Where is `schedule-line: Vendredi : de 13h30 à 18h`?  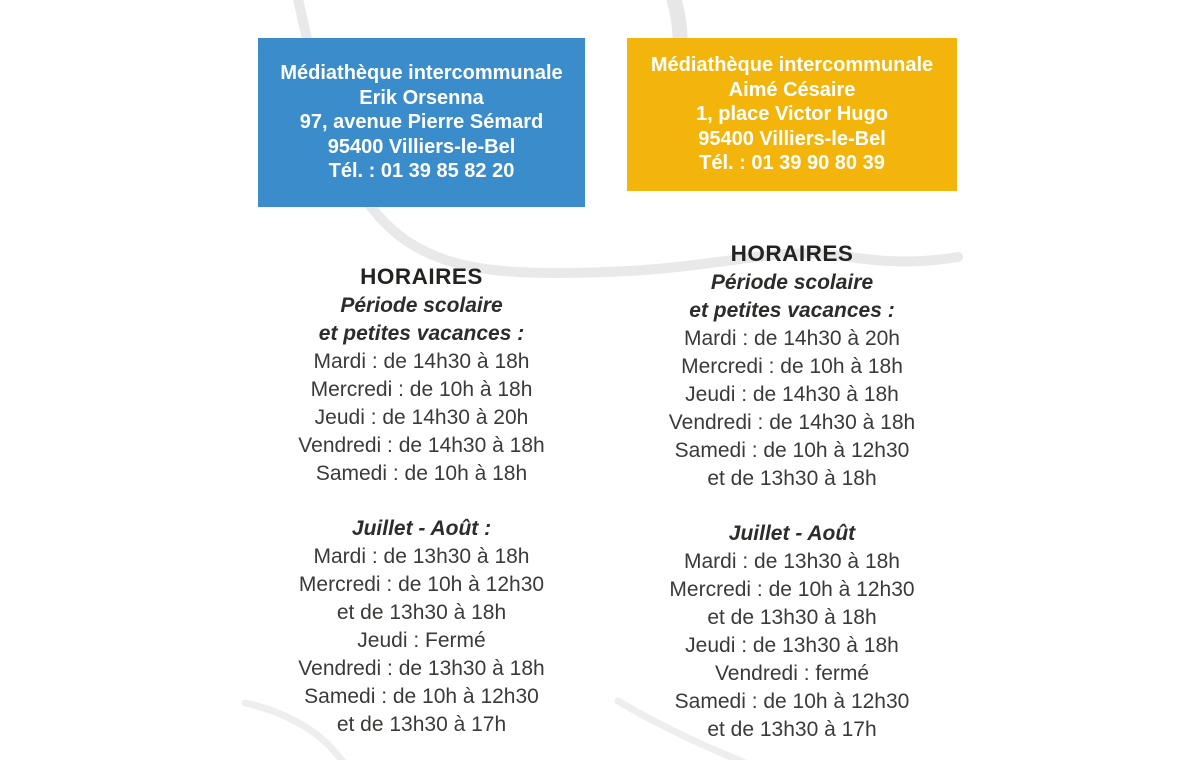 schedule-line: Vendredi : de 13h30 à 18h is located at coordinates (421, 668).